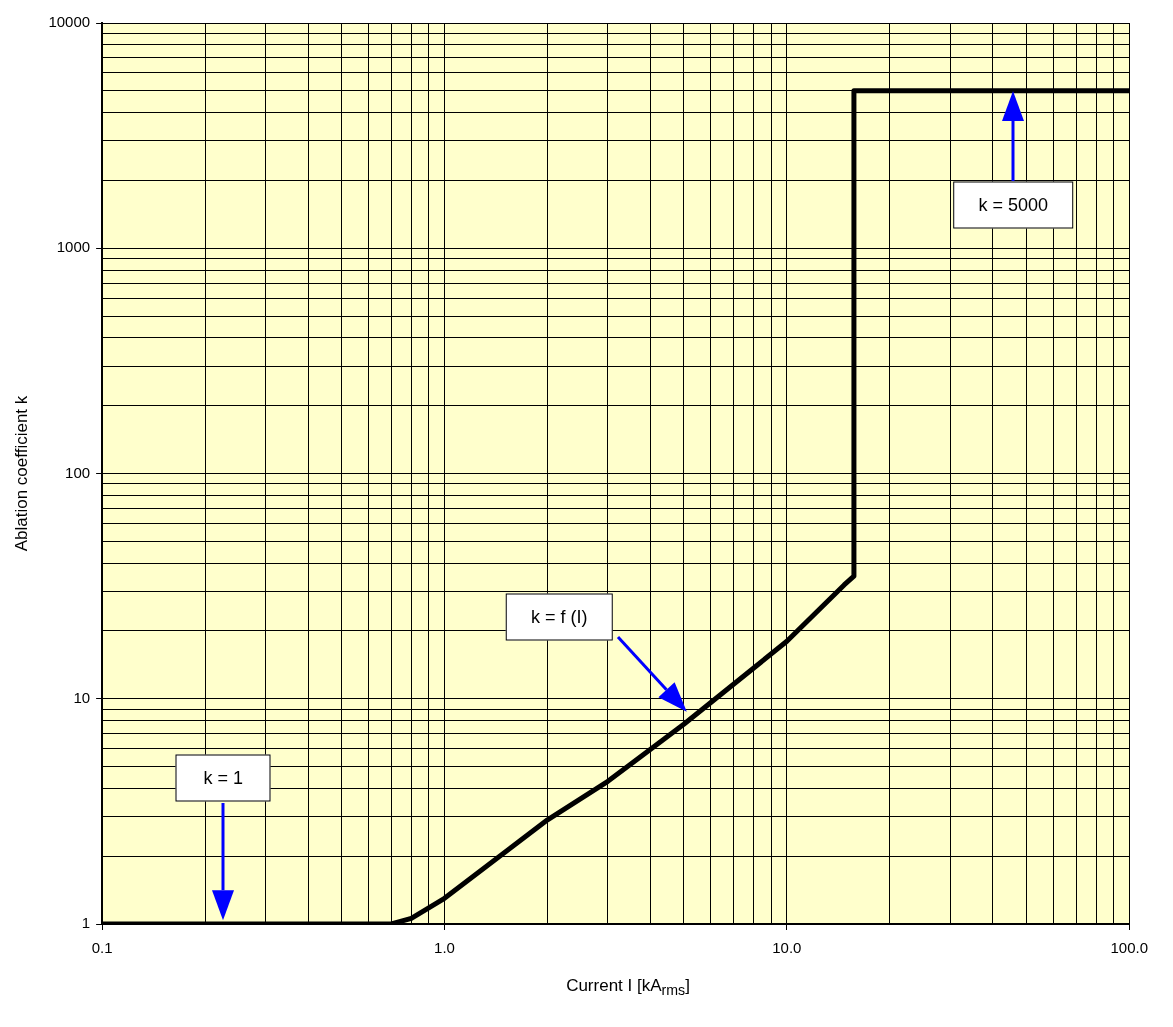 The width and height of the screenshot is (1173, 1027). I want to click on y-tick-label: 10000, so click(69, 22).